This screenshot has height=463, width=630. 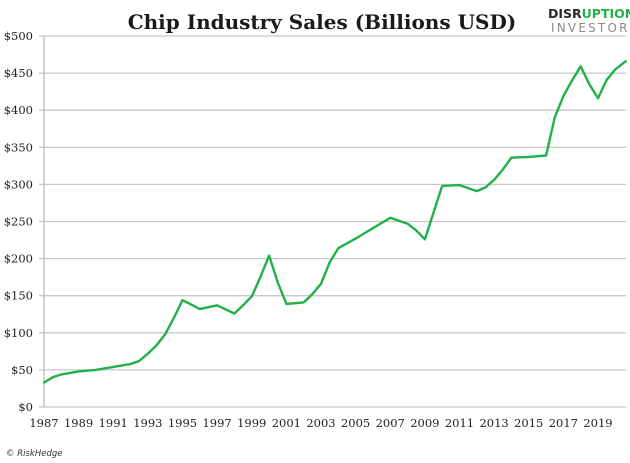 What do you see at coordinates (78, 423) in the screenshot?
I see `x-tick-label: 1989` at bounding box center [78, 423].